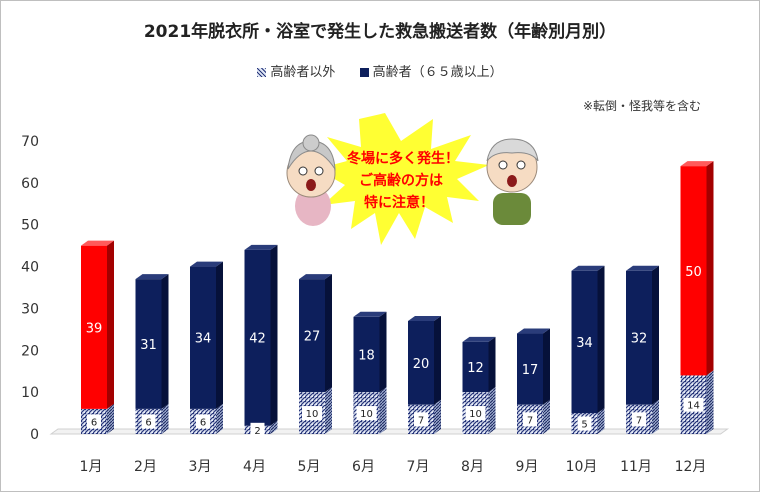 This screenshot has height=492, width=760. What do you see at coordinates (311, 180) in the screenshot?
I see `elderly-woman-icon` at bounding box center [311, 180].